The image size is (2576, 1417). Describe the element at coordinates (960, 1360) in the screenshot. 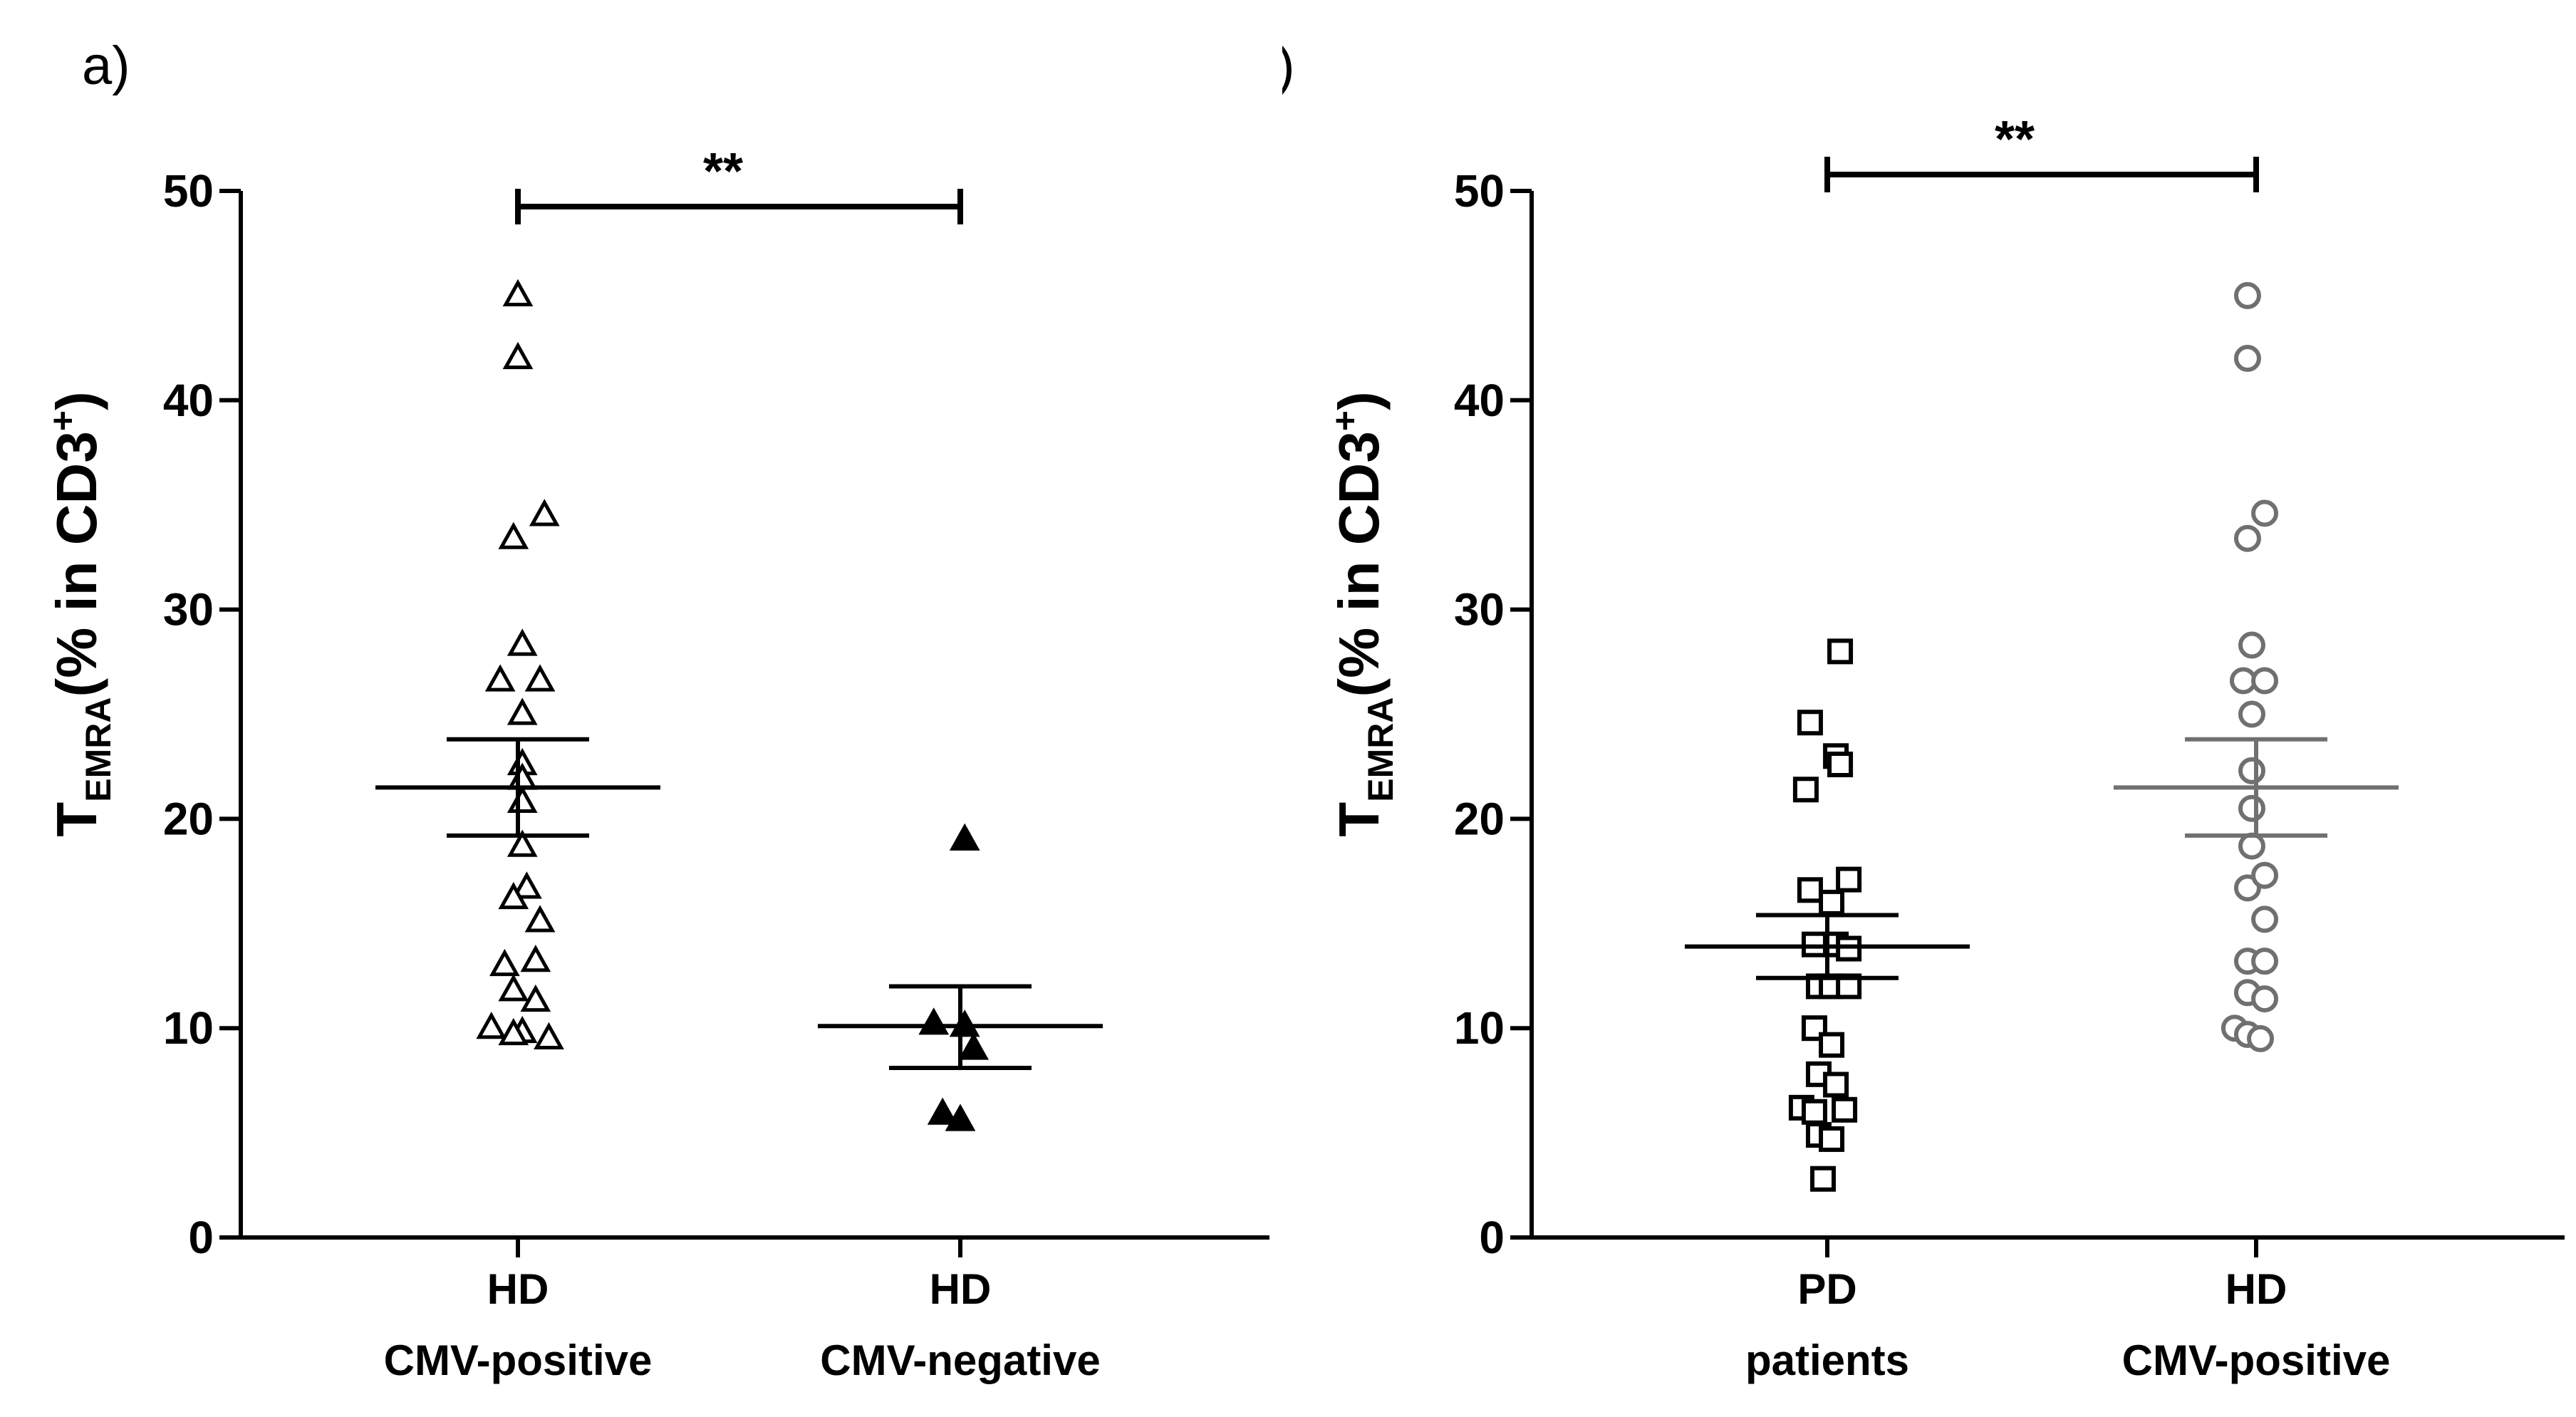

I see `x-category-label-line2: CMV-negative` at that location.